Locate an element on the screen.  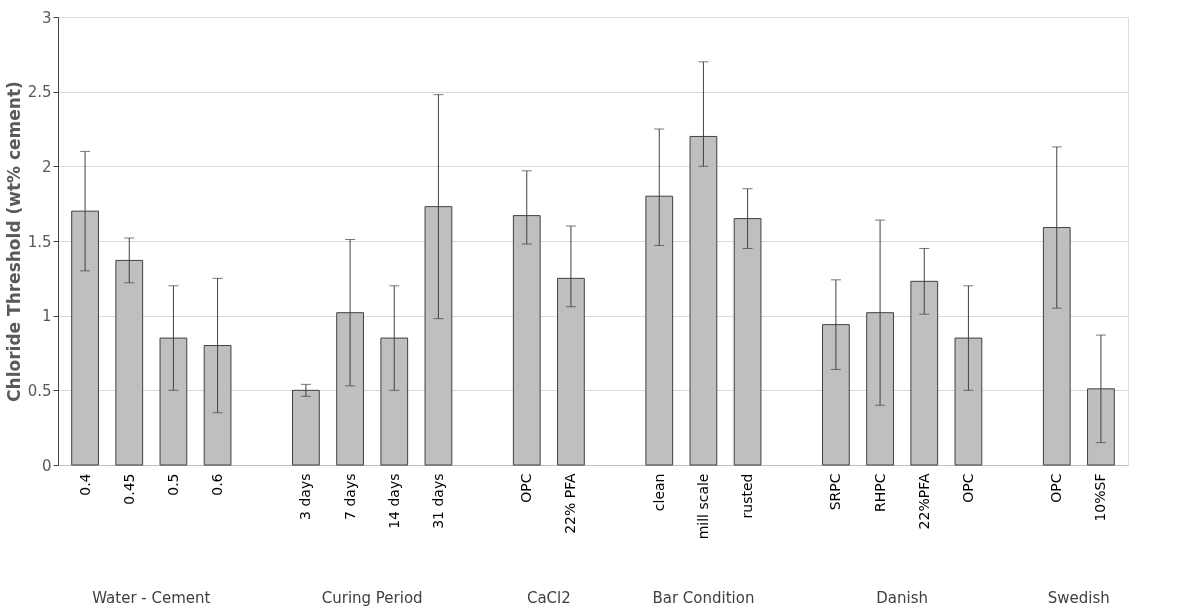
y-tick-label: 1.5 is located at coordinates (39, 241).